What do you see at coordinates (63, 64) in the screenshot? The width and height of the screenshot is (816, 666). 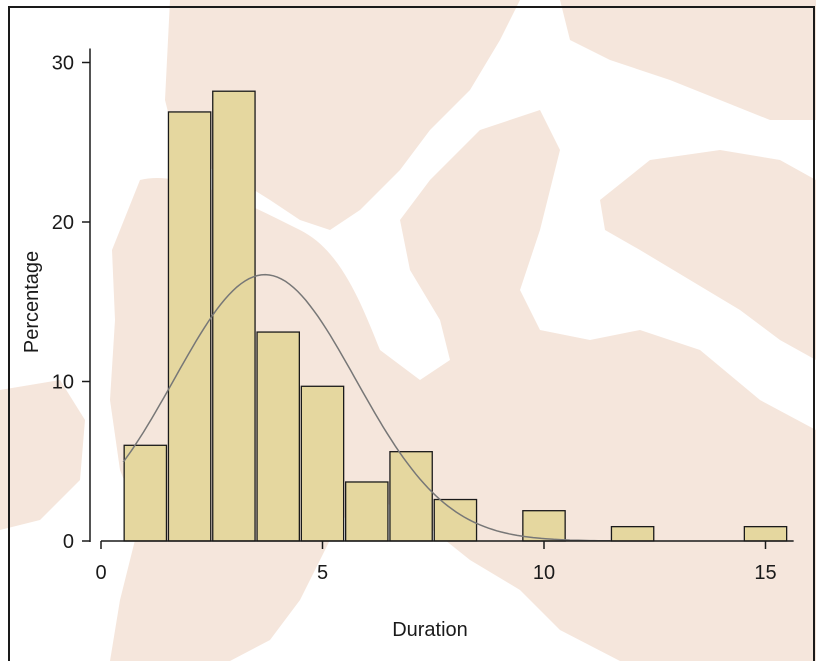 I see `y-tick-label: 30` at bounding box center [63, 64].